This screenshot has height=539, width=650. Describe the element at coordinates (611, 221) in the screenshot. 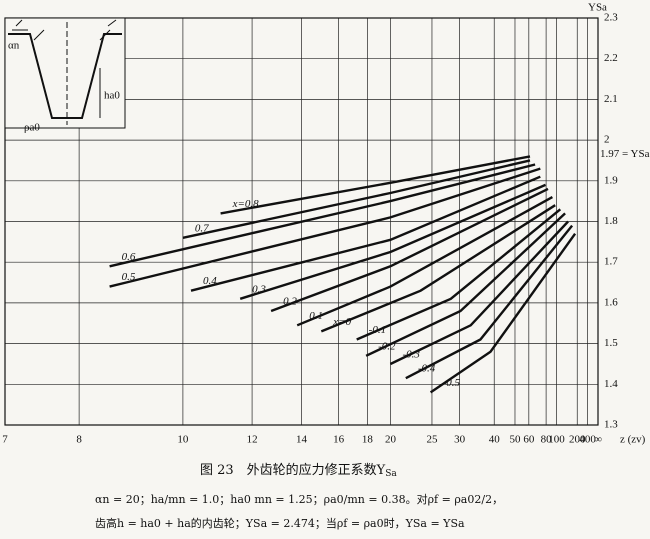

I see `y-tick-label: 1.8` at that location.